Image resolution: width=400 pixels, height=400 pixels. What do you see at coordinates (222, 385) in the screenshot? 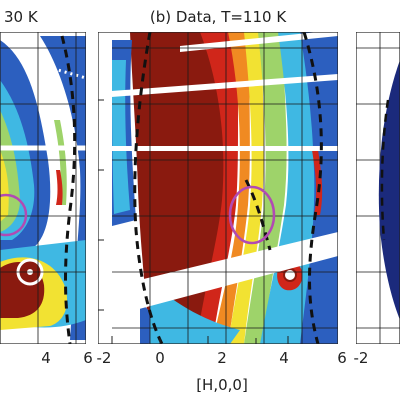
I see `x-axis-label: [H,0,0]` at bounding box center [222, 385].